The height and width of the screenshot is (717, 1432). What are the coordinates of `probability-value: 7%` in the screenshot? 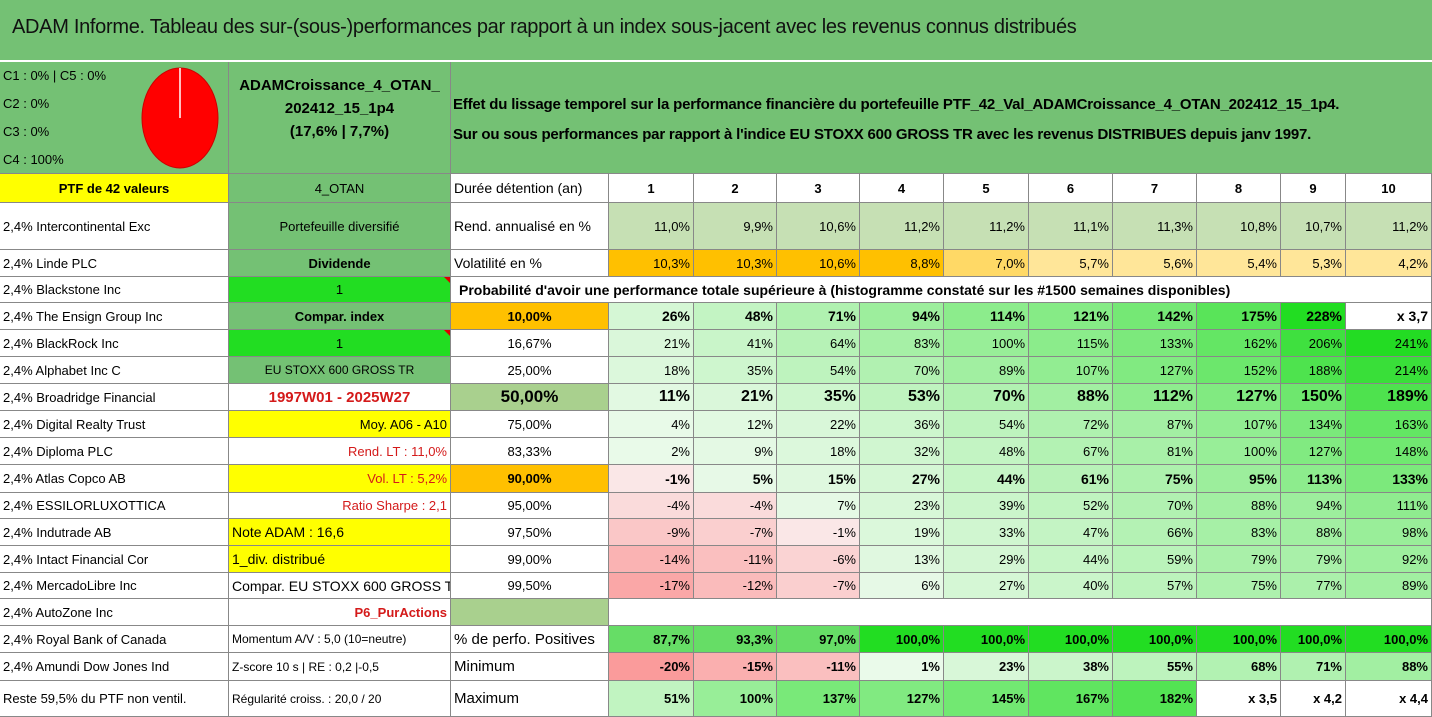 It's located at (818, 506).